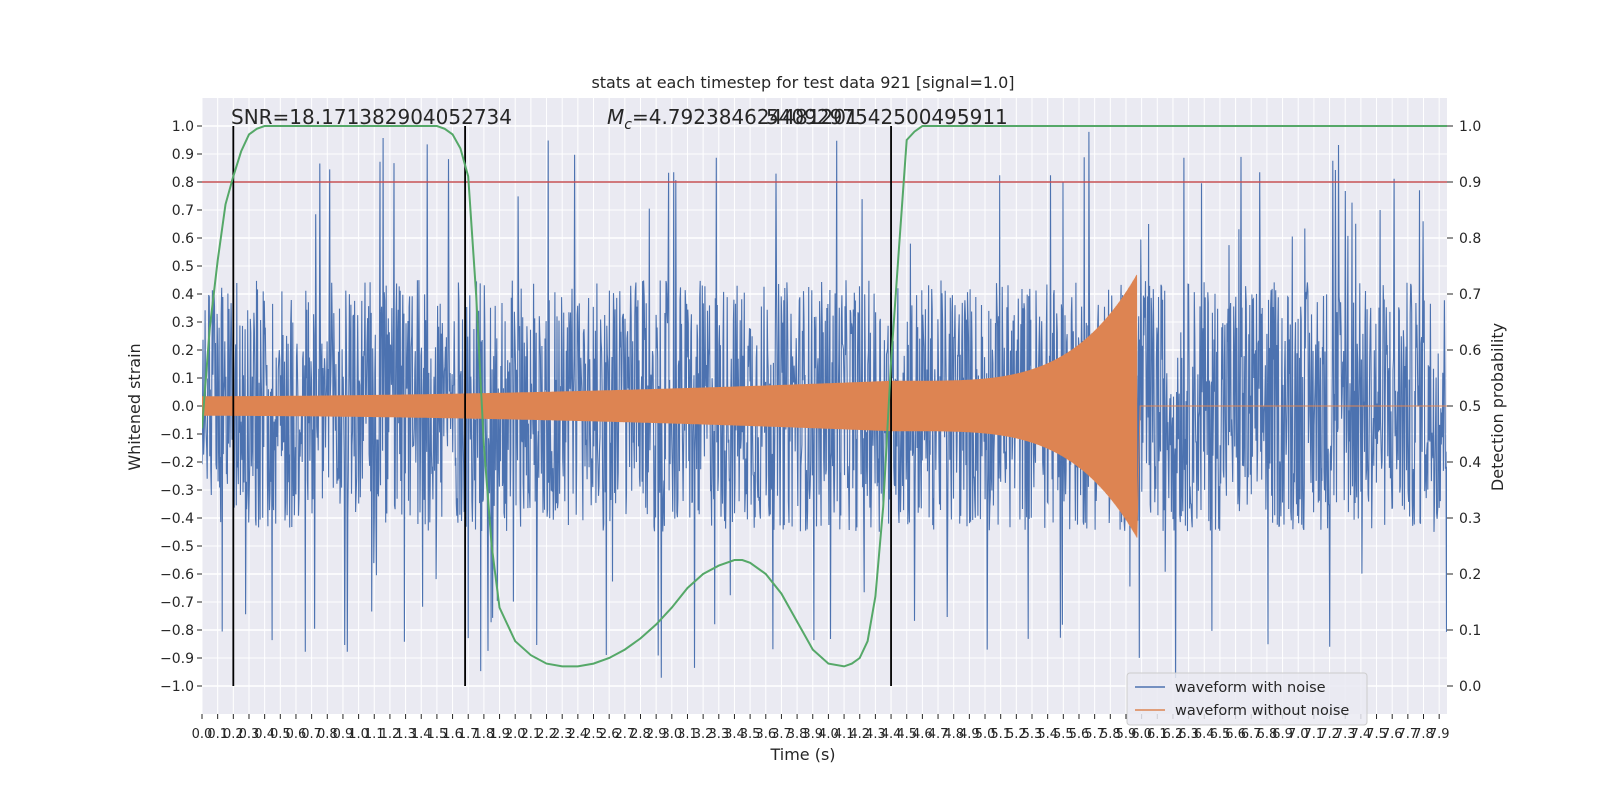  What do you see at coordinates (1141, 734) in the screenshot?
I see `x-tick-label: 6.0` at bounding box center [1141, 734].